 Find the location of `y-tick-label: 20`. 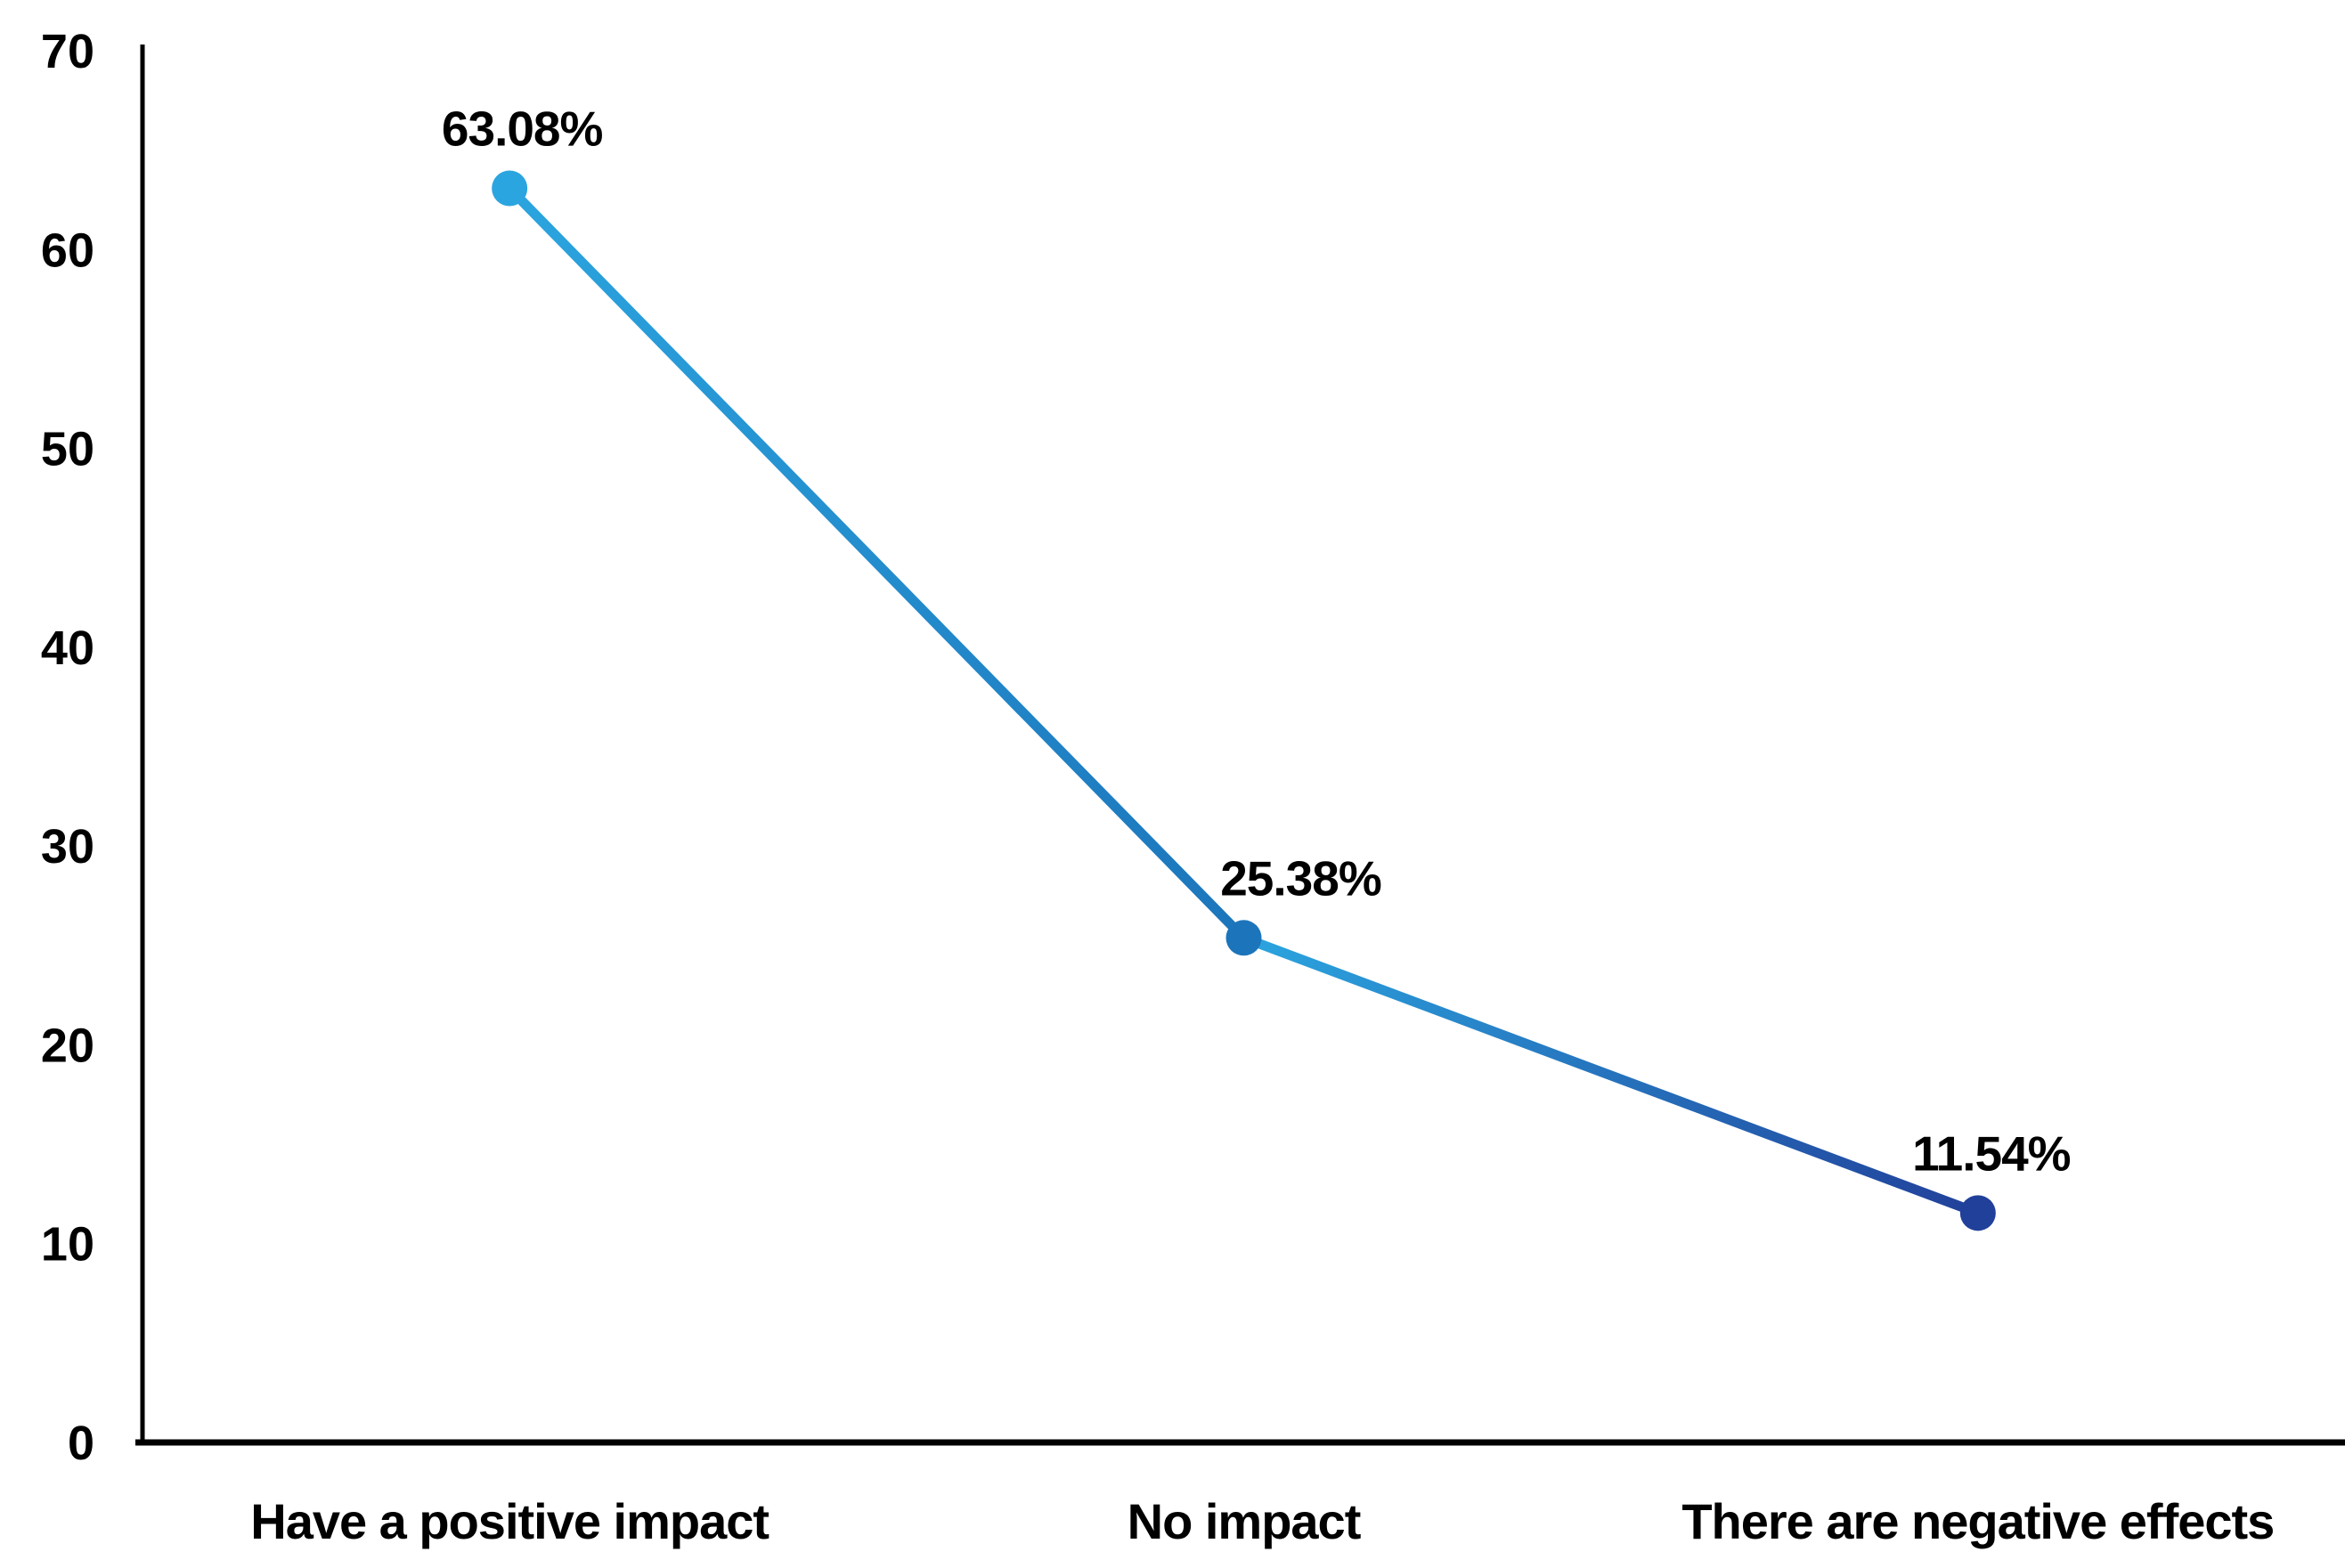

y-tick-label: 20 is located at coordinates (67, 1045).